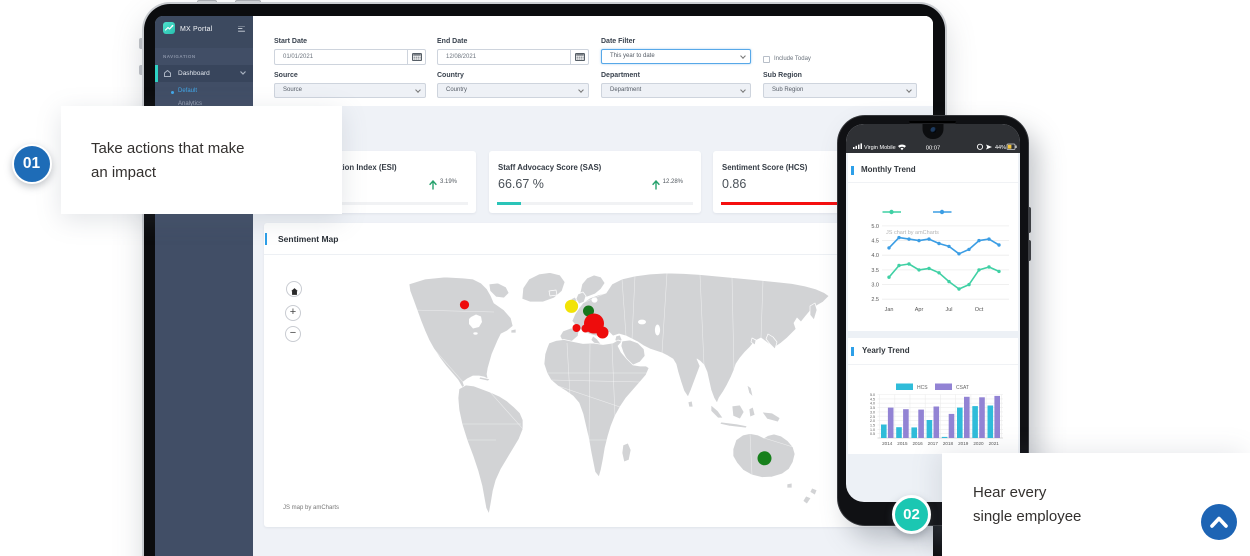  I want to click on svg-text: Apr, so click(919, 310).